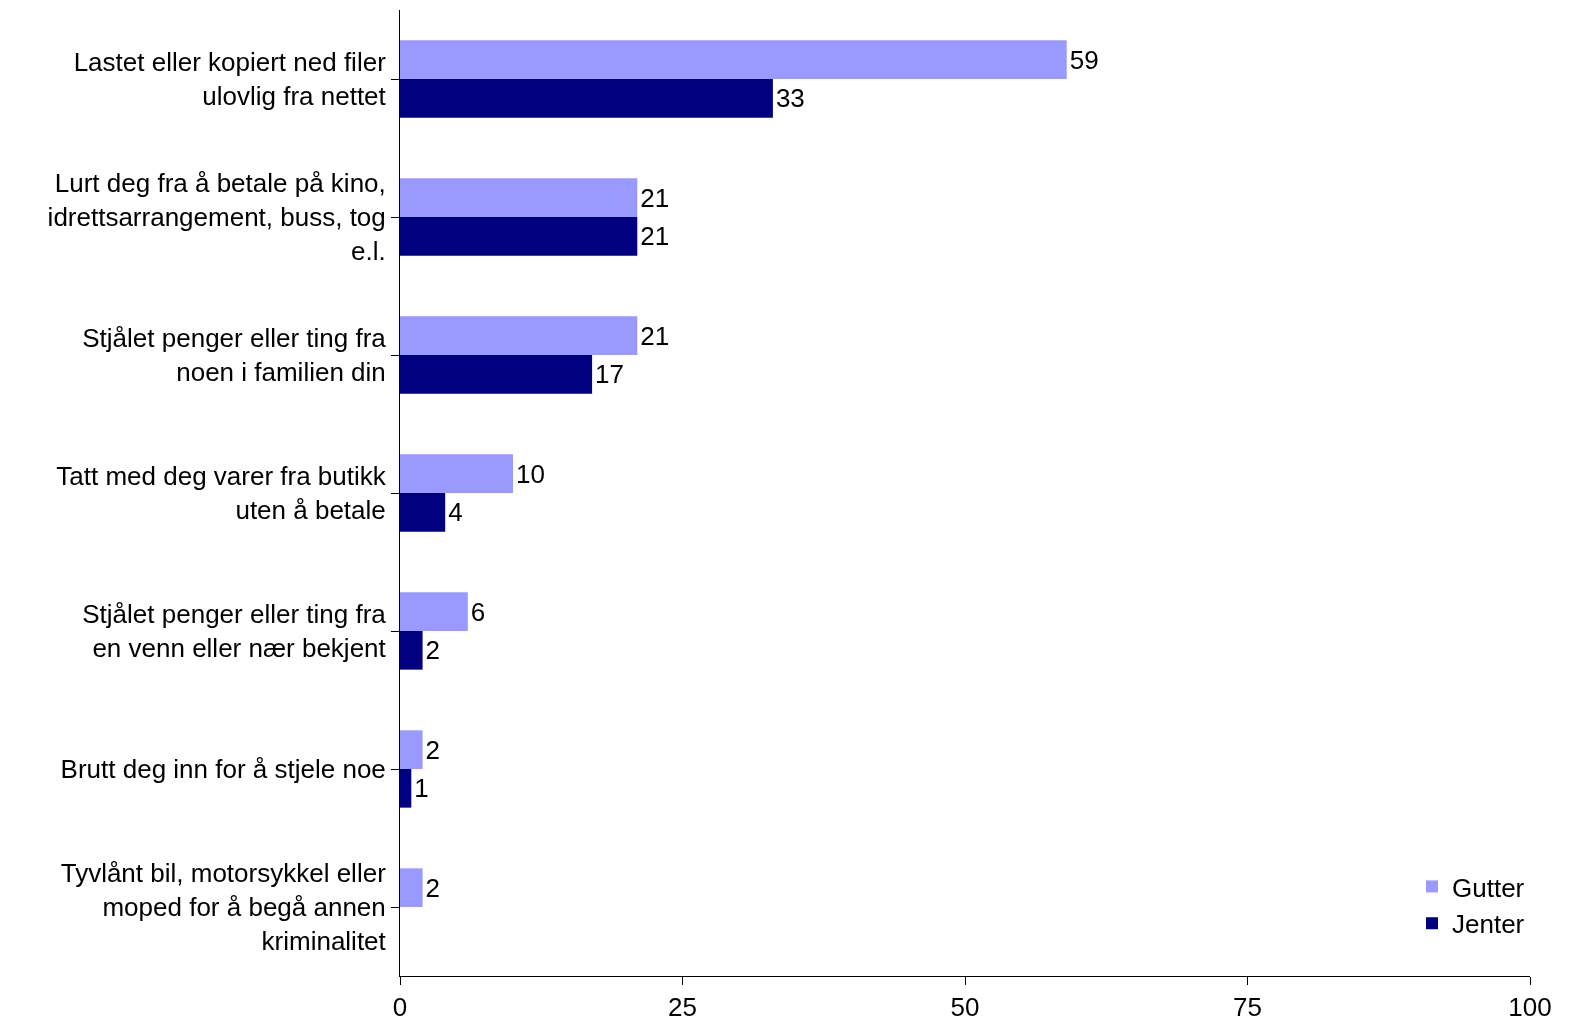  I want to click on legend-label: Gutter, so click(1488, 887).